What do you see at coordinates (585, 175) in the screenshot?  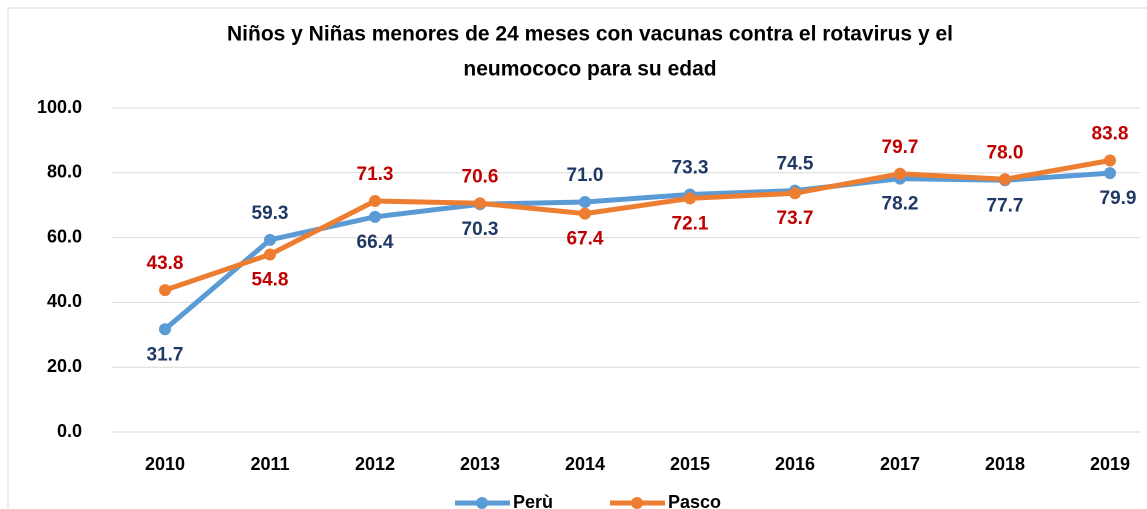 I see `data-label: 71.0` at bounding box center [585, 175].